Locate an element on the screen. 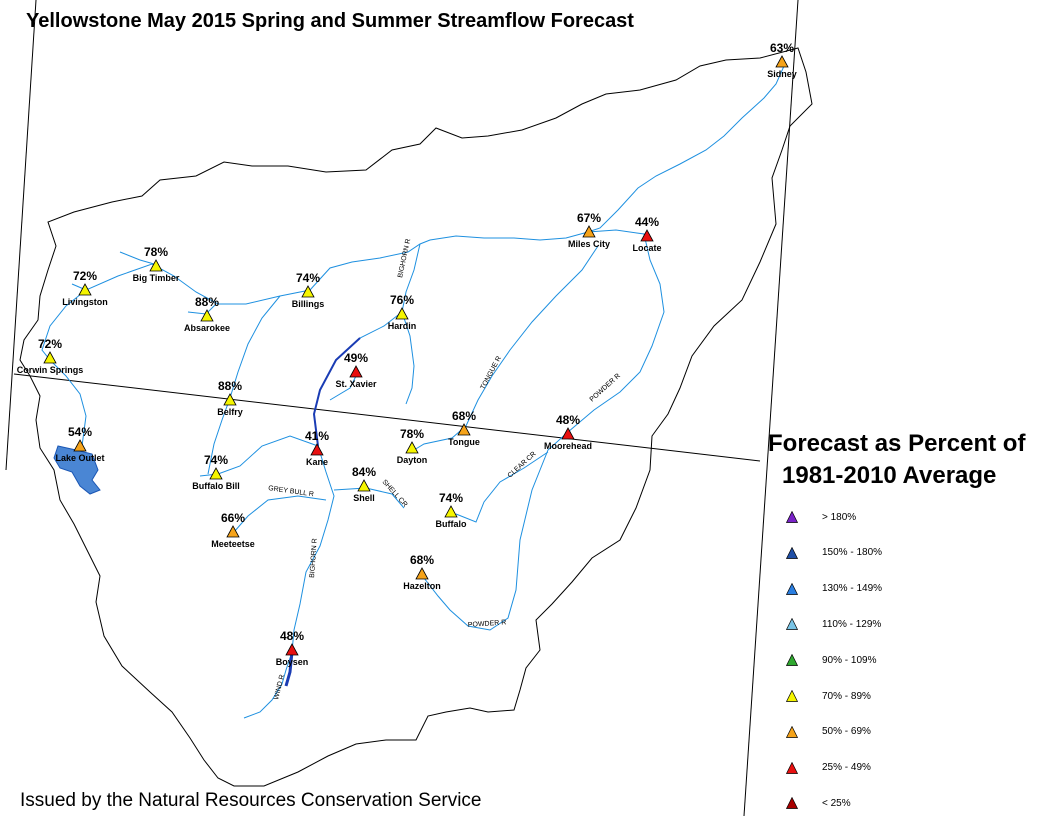 This screenshot has height=816, width=1056. legend-item-label: > 180% is located at coordinates (839, 517).